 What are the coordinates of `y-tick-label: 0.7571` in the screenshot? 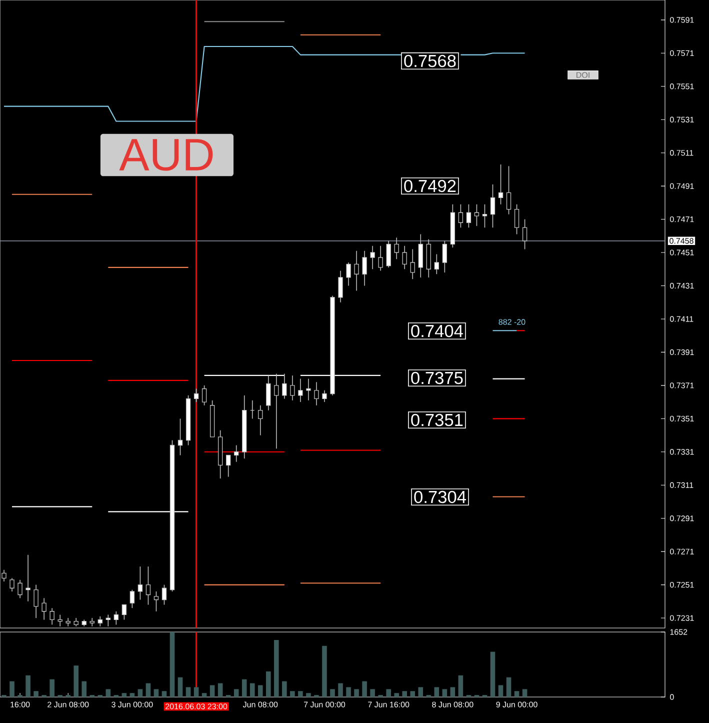 It's located at (682, 53).